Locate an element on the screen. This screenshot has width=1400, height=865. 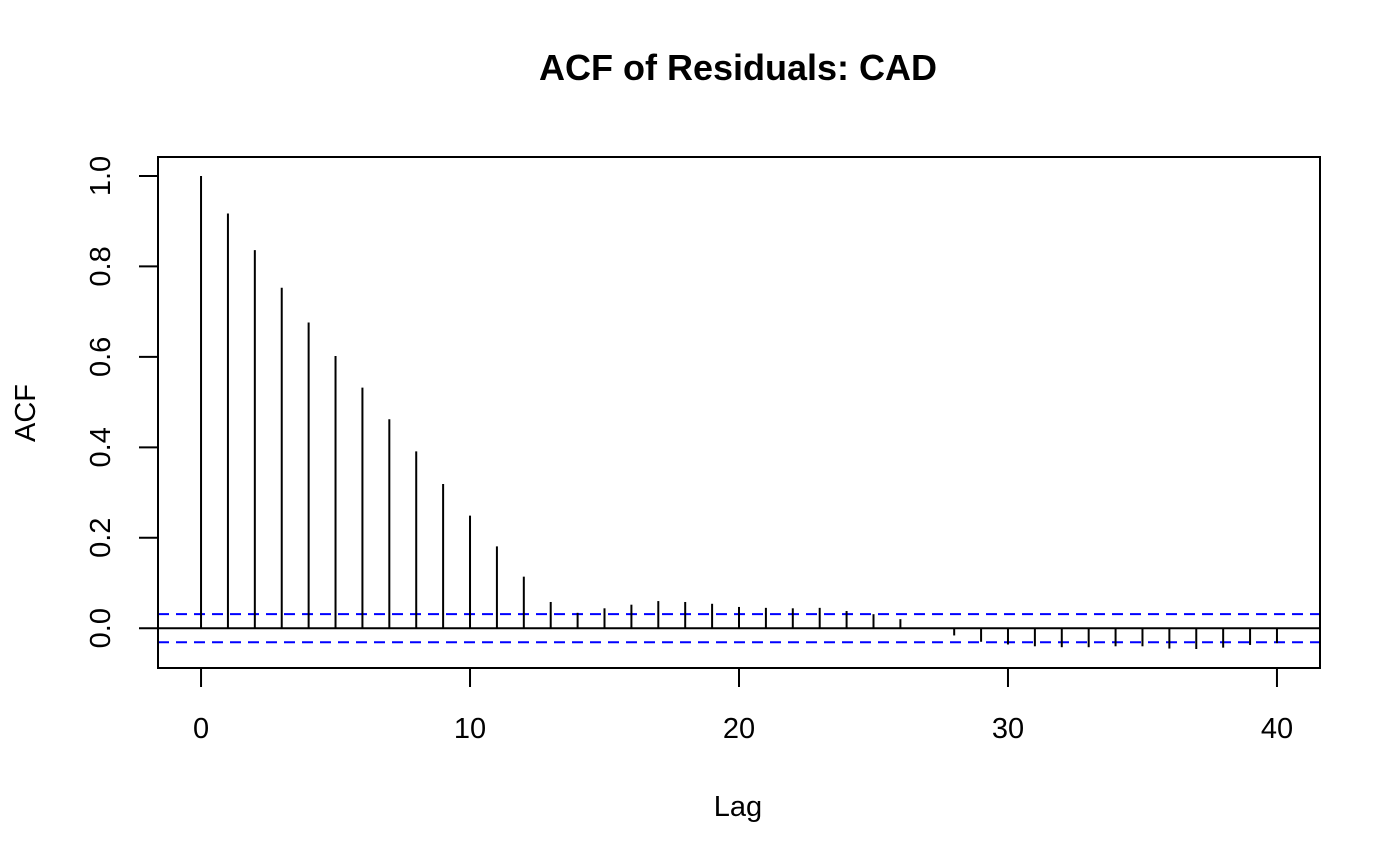
y-tick-label-0.8: 0.8 is located at coordinates (101, 266).